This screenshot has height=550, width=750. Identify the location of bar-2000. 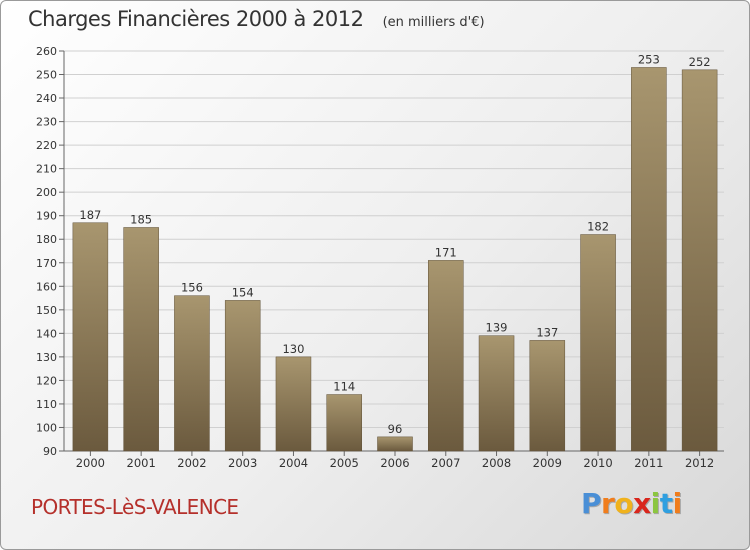
(90, 337).